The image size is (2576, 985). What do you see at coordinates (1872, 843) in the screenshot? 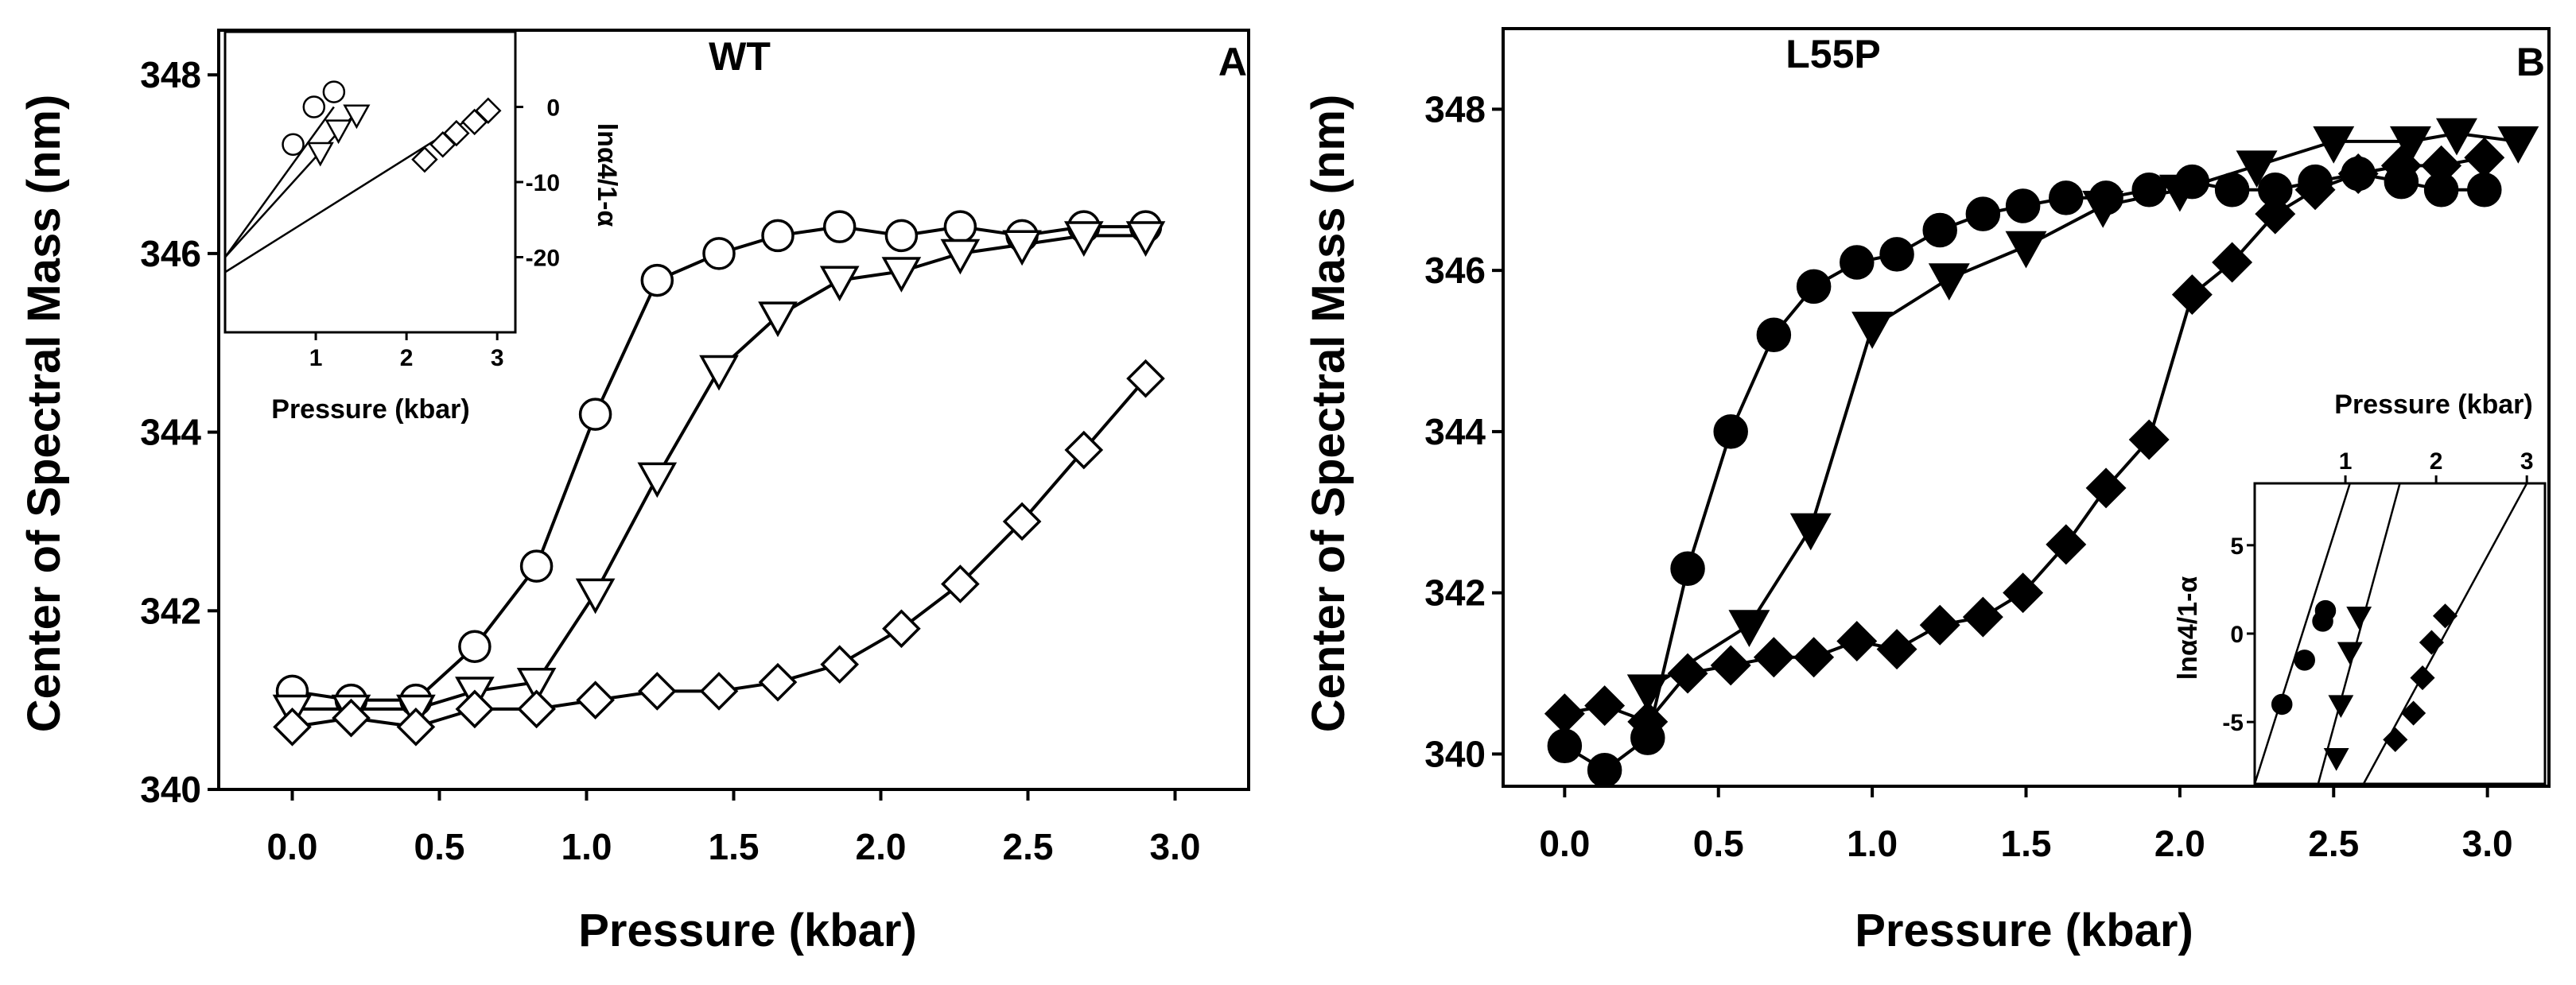
I see `x-tick-label: 1.0` at bounding box center [1872, 843].